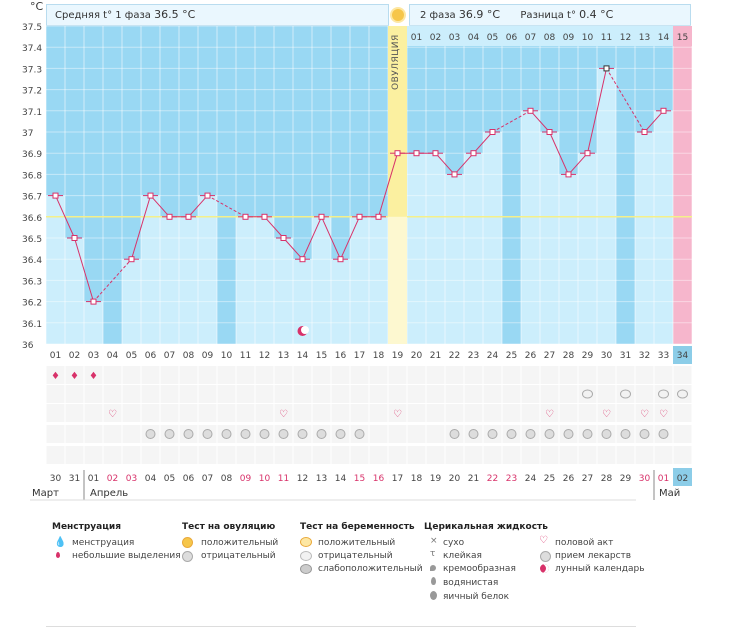  I want to click on legend-divider, so click(341, 626).